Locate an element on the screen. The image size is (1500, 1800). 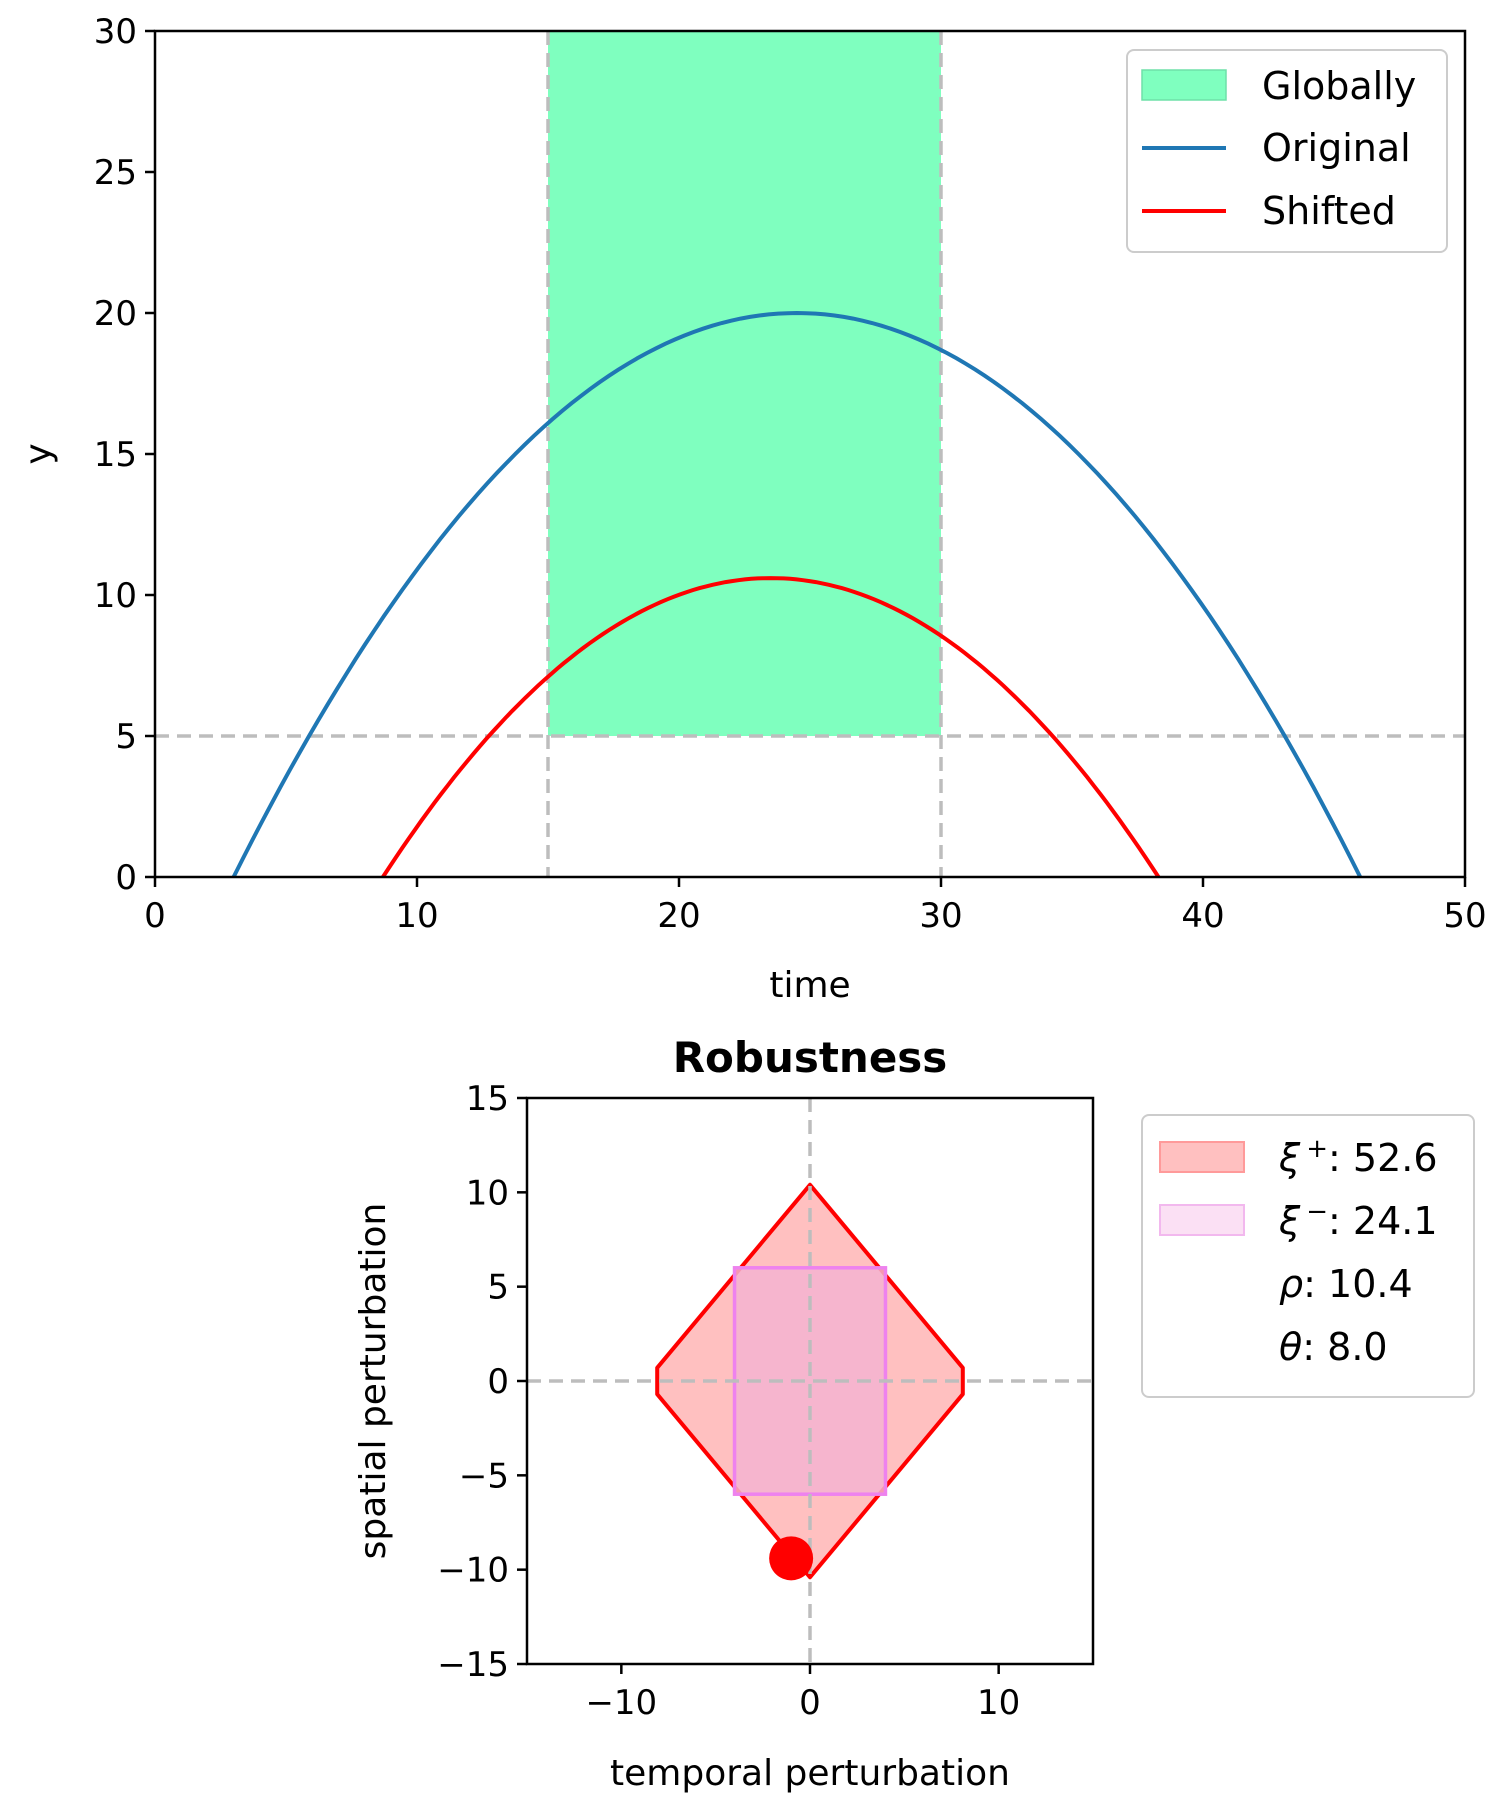
legend-entry-xi-minus: ξ −: 24.1 is located at coordinates (1358, 1220).